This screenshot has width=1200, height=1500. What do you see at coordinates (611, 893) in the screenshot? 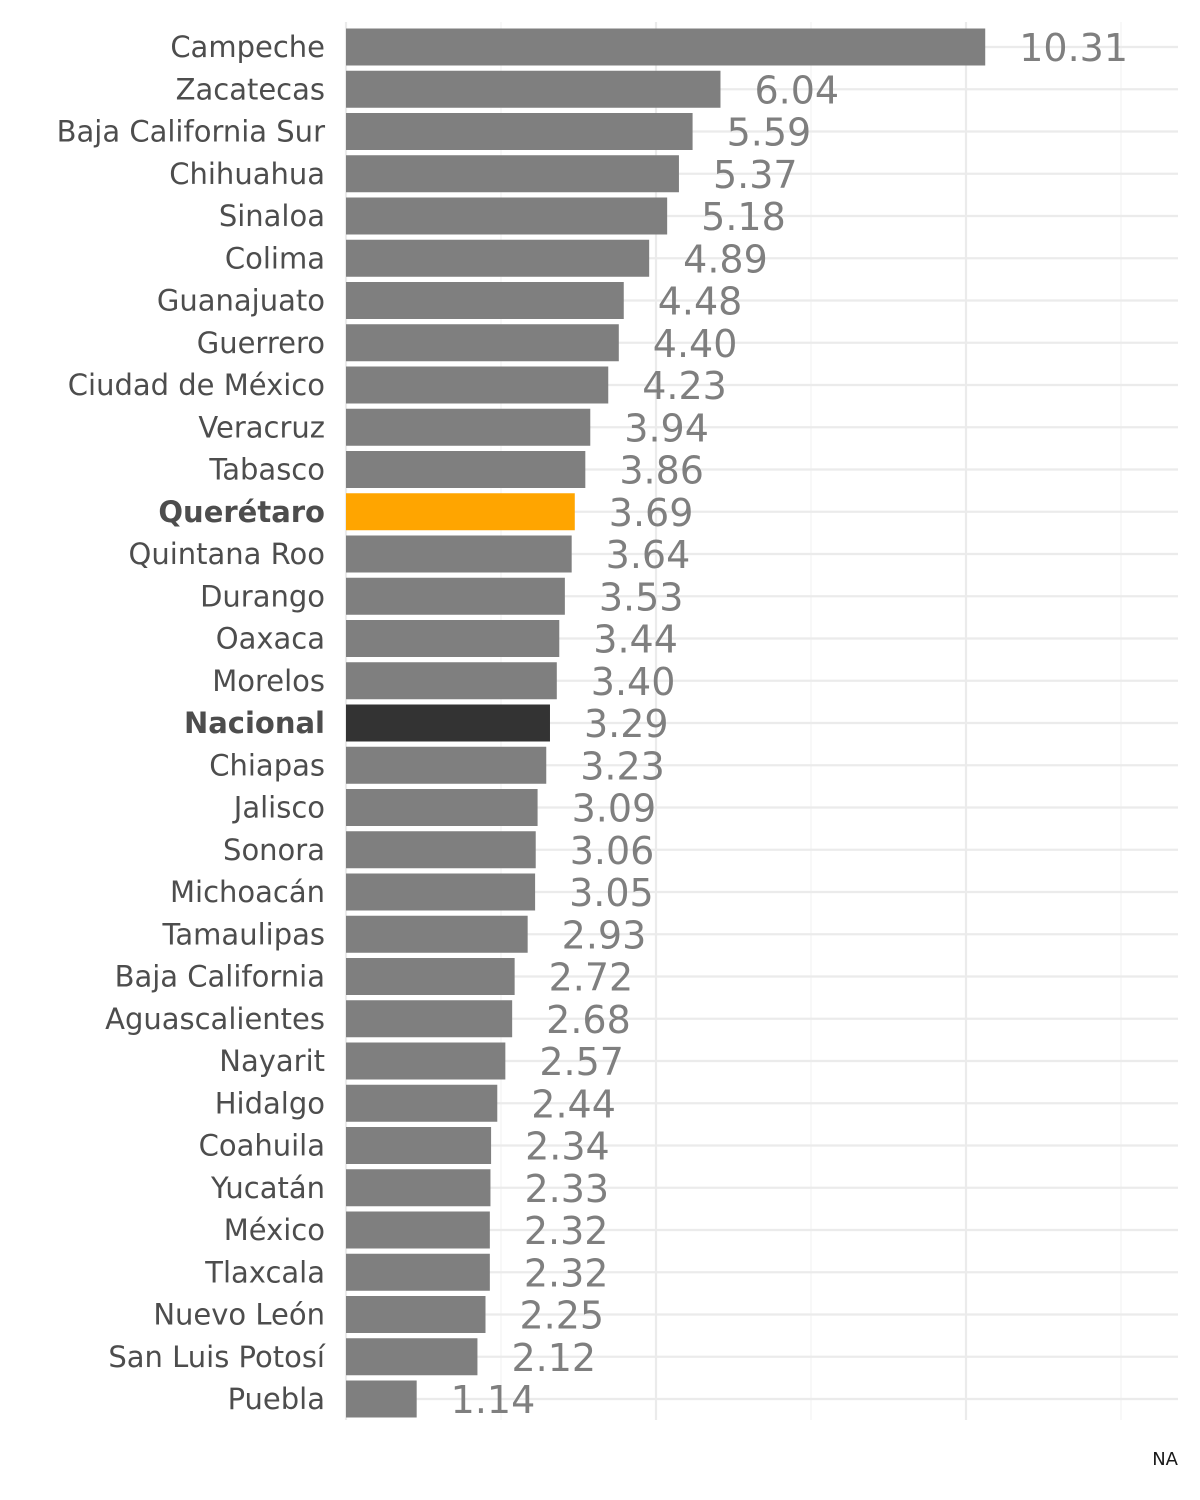
I see `value-label: 3.05` at bounding box center [611, 893].